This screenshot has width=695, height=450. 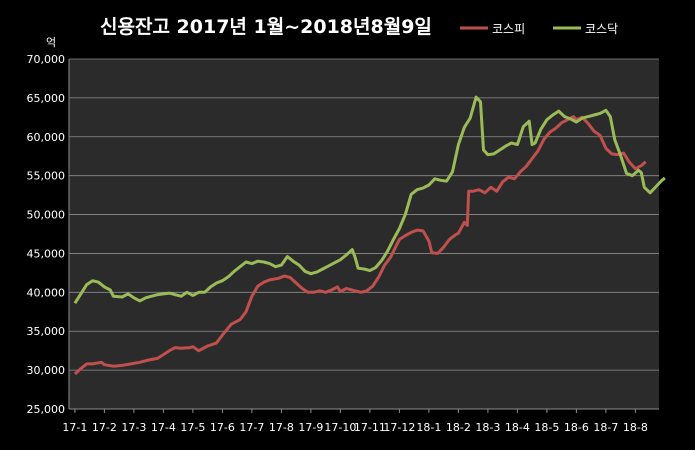 What do you see at coordinates (428, 427) in the screenshot?
I see `x-tick-label: 18-1` at bounding box center [428, 427].